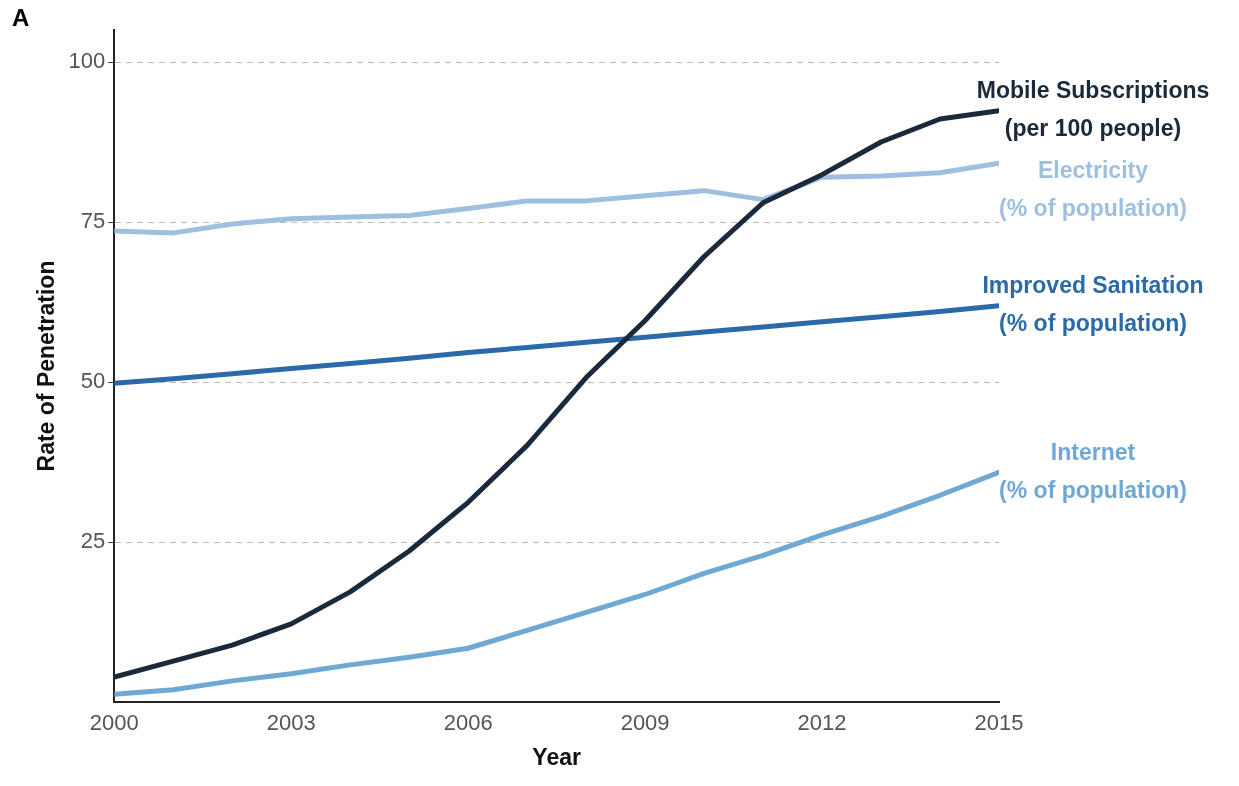  I want to click on series-label: Internet (% of population), so click(1093, 470).